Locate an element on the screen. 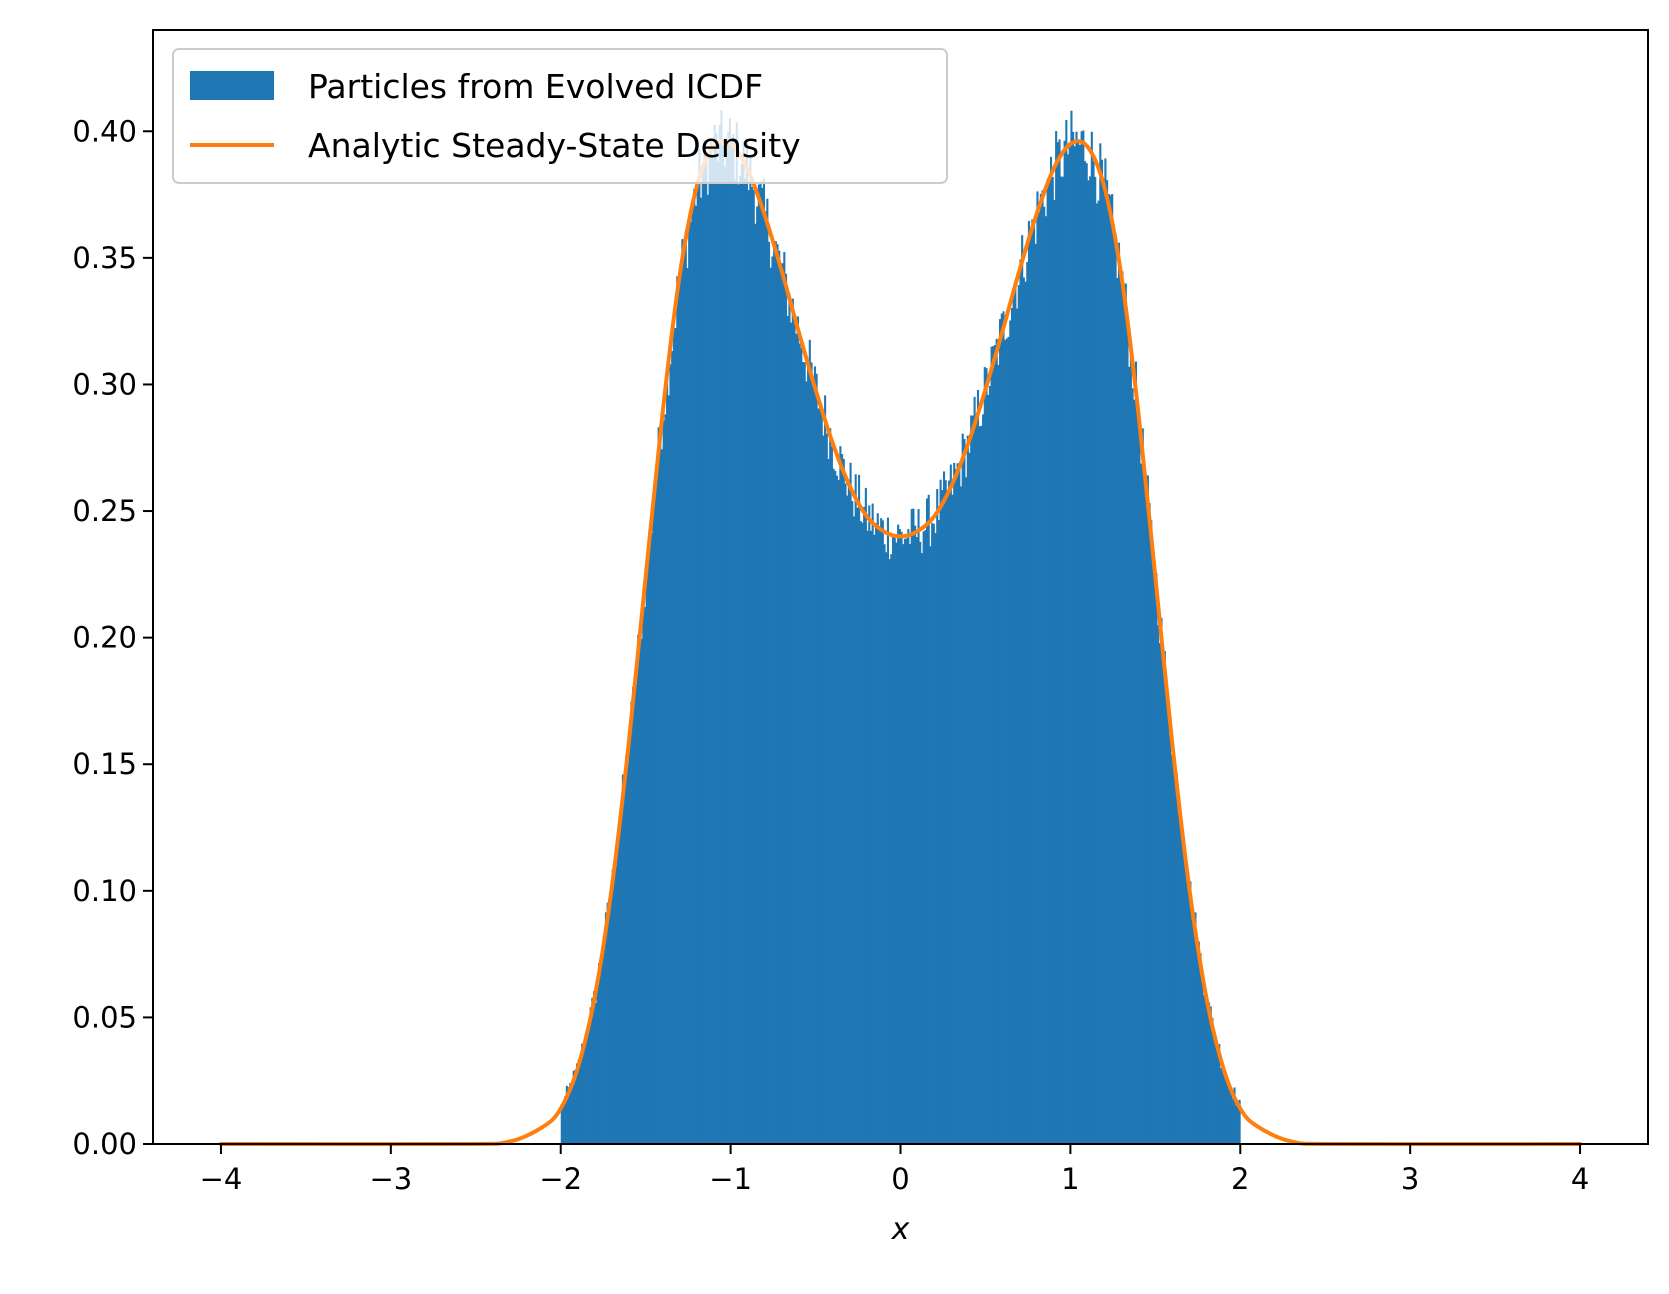  x-tick-label: 4 is located at coordinates (1580, 1179).